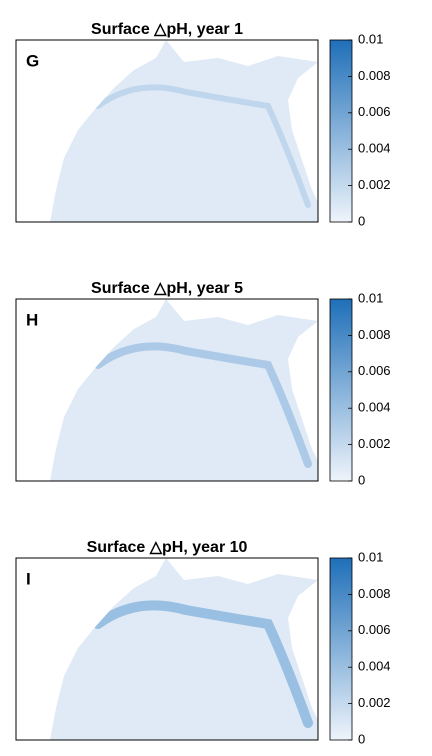 This screenshot has height=756, width=432. I want to click on panel-label: H, so click(32, 319).